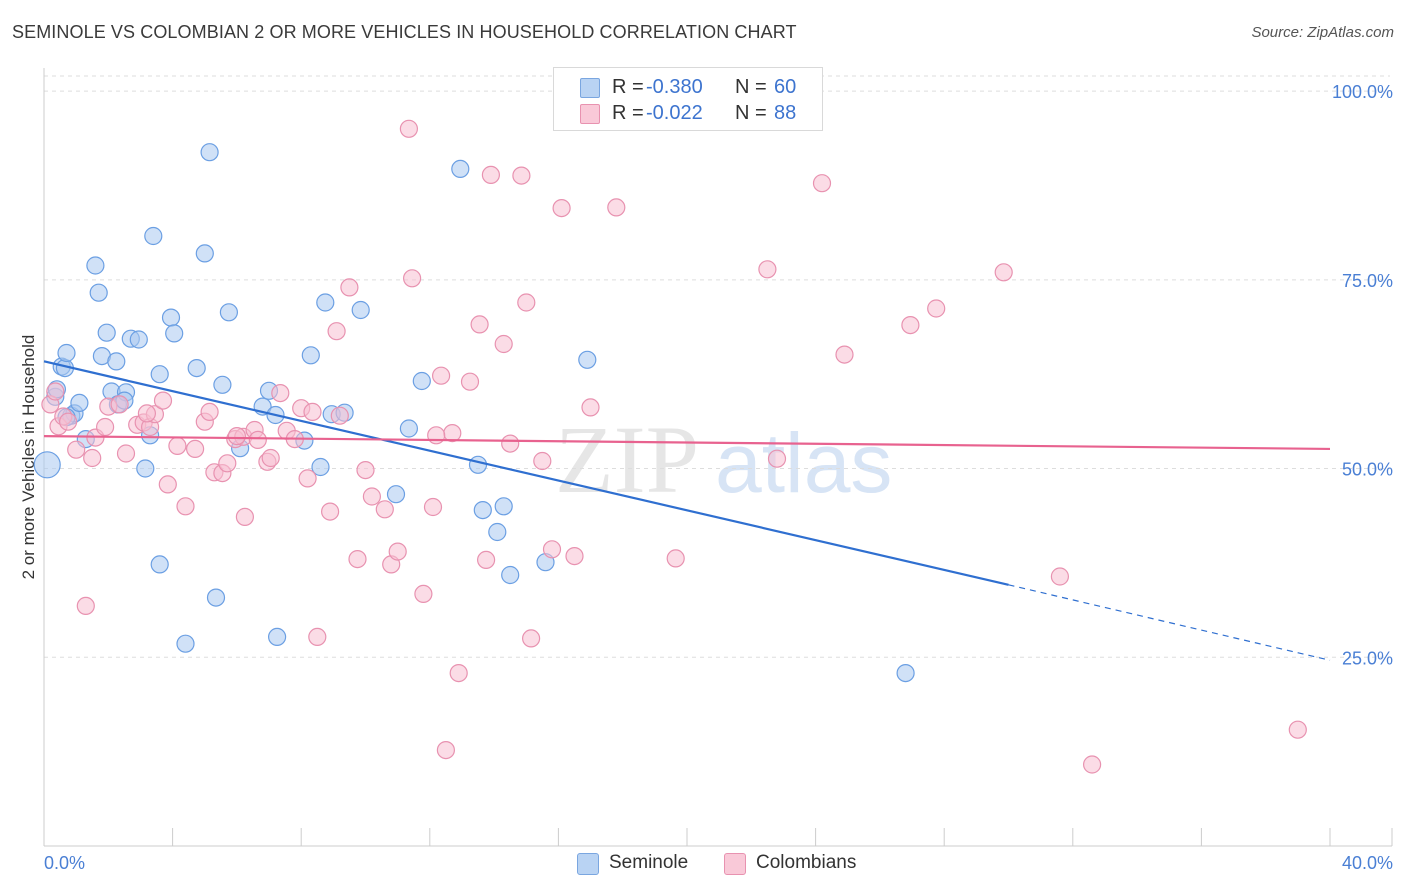 This screenshot has height=892, width=1406. I want to click on legend-r-value: -0.380, so click(674, 87).